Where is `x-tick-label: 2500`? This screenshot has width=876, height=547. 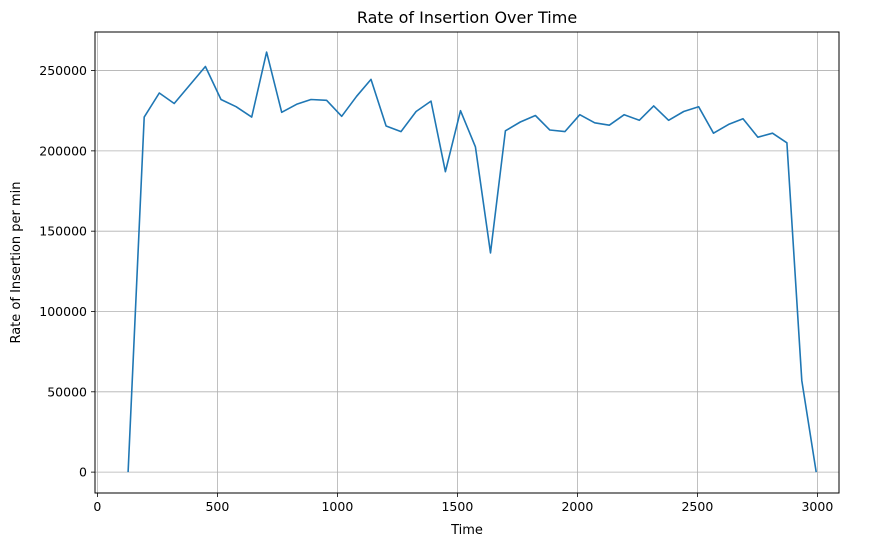 x-tick-label: 2500 is located at coordinates (697, 506).